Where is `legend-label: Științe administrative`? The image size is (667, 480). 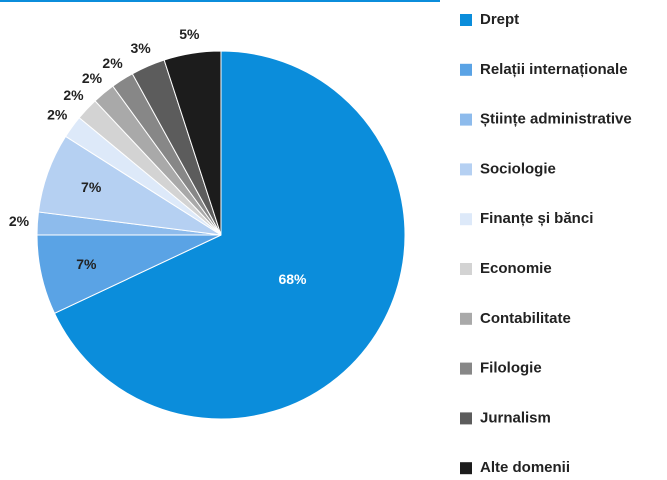 legend-label: Științe administrative is located at coordinates (556, 119).